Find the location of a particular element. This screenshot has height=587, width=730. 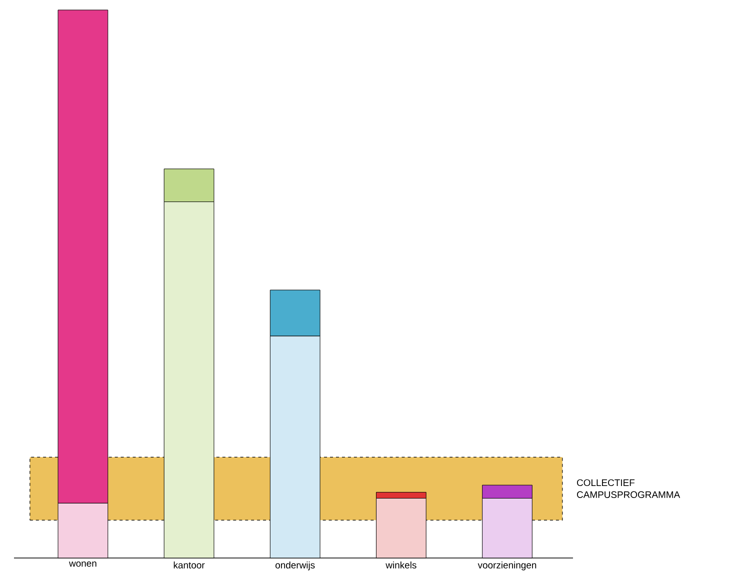

x-tick-label: winkels is located at coordinates (401, 565).